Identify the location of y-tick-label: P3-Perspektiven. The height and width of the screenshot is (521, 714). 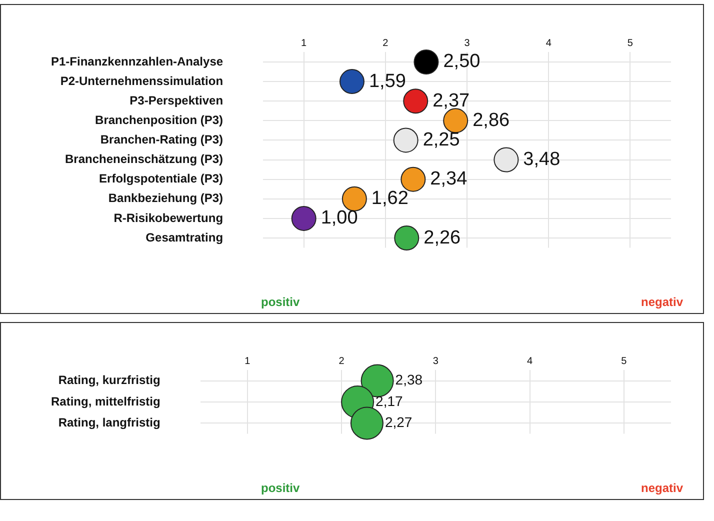
(177, 100).